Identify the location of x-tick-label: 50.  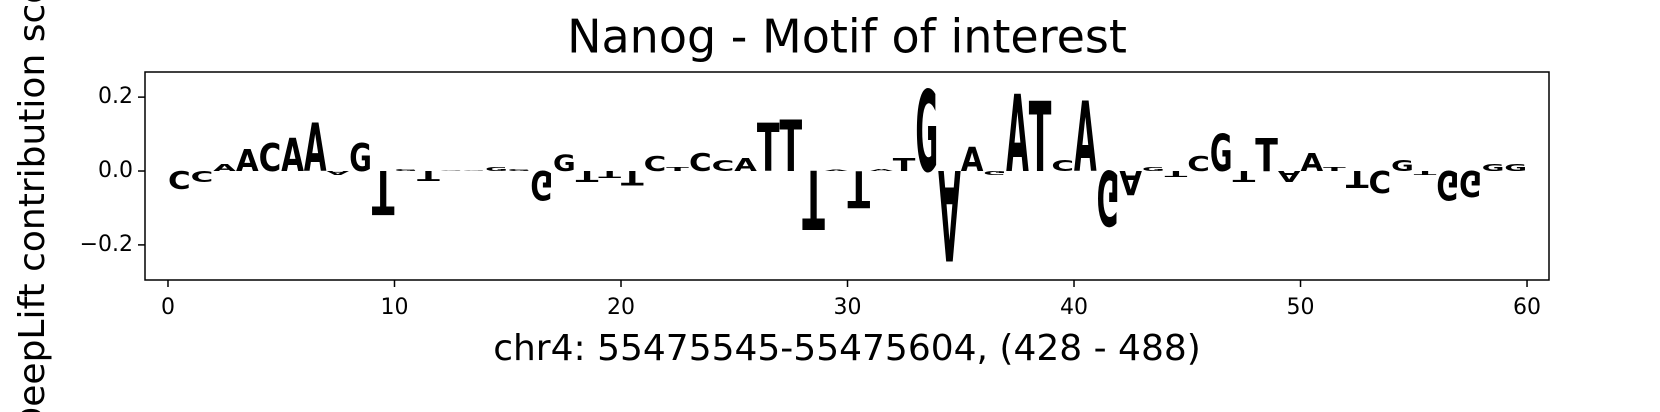
(1301, 307).